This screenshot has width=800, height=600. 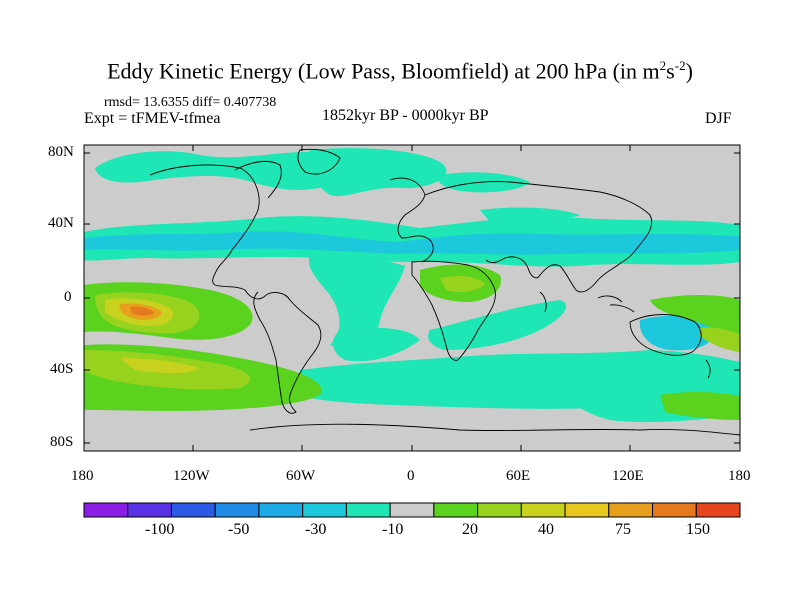 What do you see at coordinates (160, 529) in the screenshot?
I see `colorbar-label: -100` at bounding box center [160, 529].